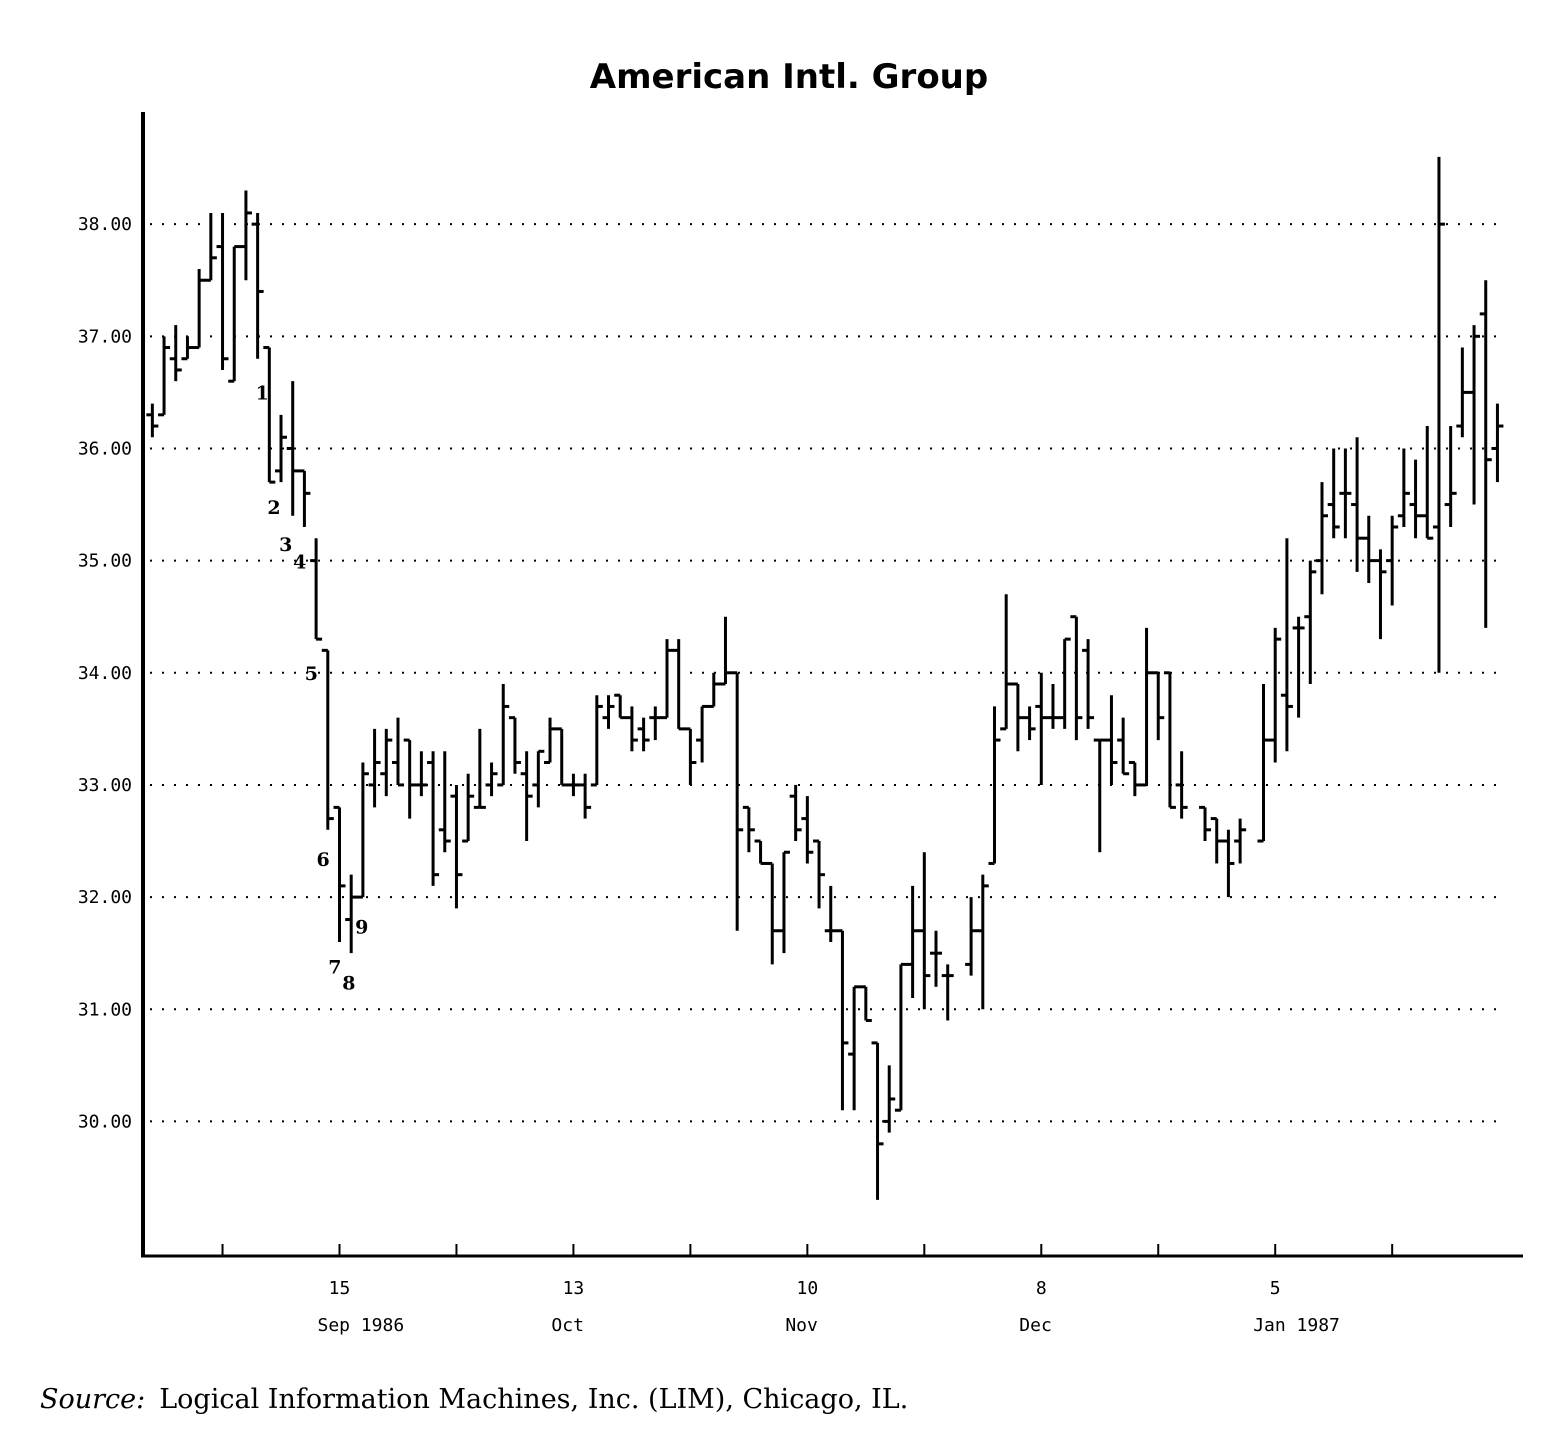 The width and height of the screenshot is (1544, 1432). I want to click on annotation: 6, so click(323, 860).